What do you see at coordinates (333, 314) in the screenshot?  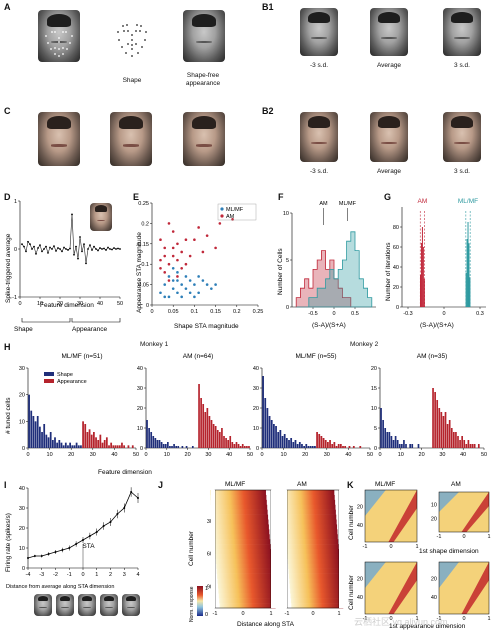 I see `f-xtick-label: 0` at bounding box center [333, 314].